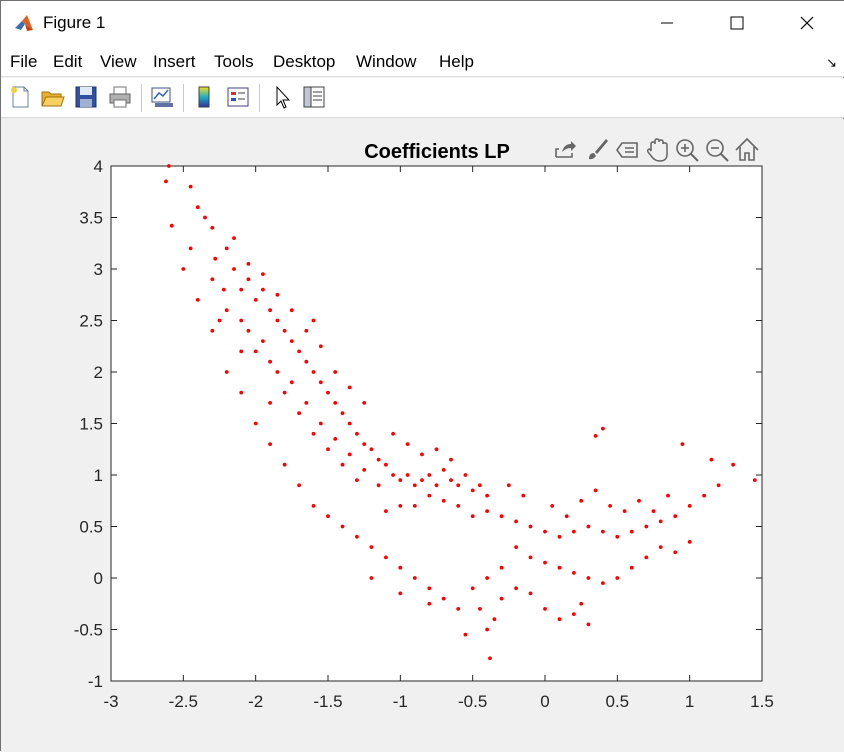 This screenshot has height=752, width=844. I want to click on restore-view-icon, so click(747, 150).